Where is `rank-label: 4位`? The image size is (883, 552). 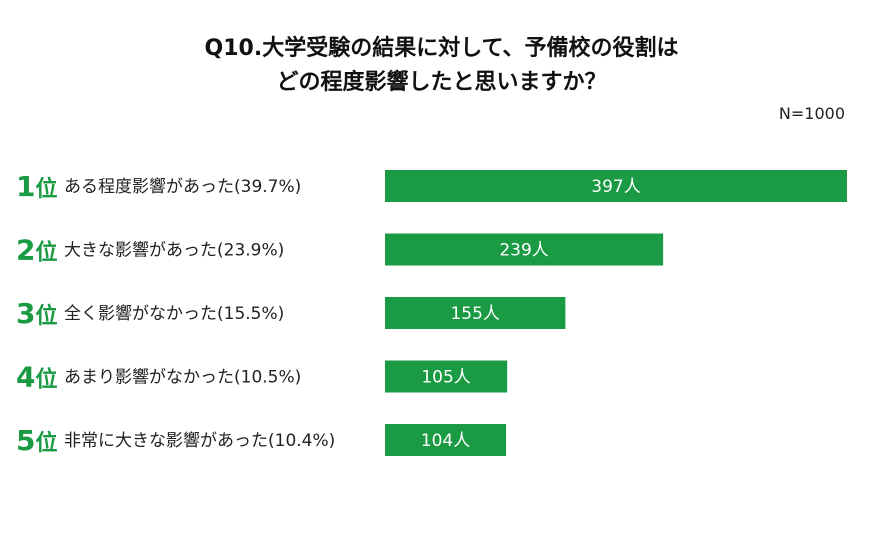
rank-label: 4位 is located at coordinates (37, 377).